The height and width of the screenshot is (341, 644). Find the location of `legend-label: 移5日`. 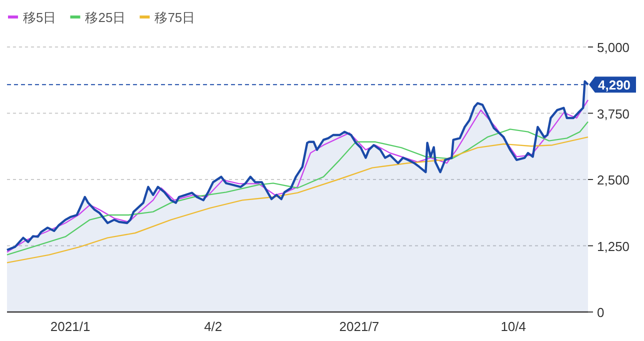

legend-label: 移5日 is located at coordinates (39, 17).